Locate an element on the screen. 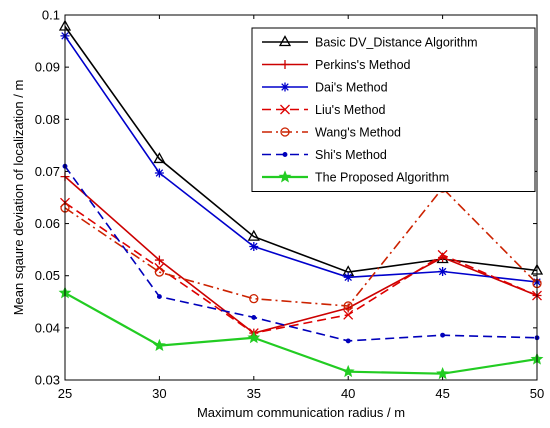 This screenshot has width=550, height=428. legend-item: Basic DV_Distance Algorithm is located at coordinates (370, 42).